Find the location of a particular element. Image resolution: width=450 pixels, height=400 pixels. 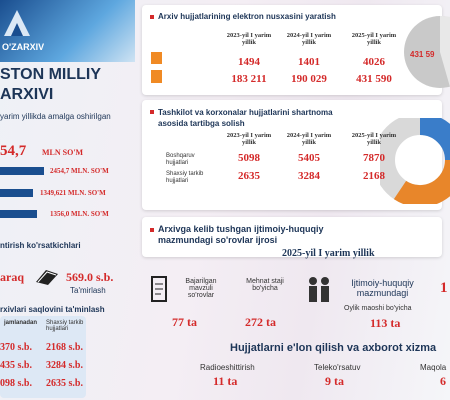

pub-value: 11 ta is located at coordinates (225, 381).